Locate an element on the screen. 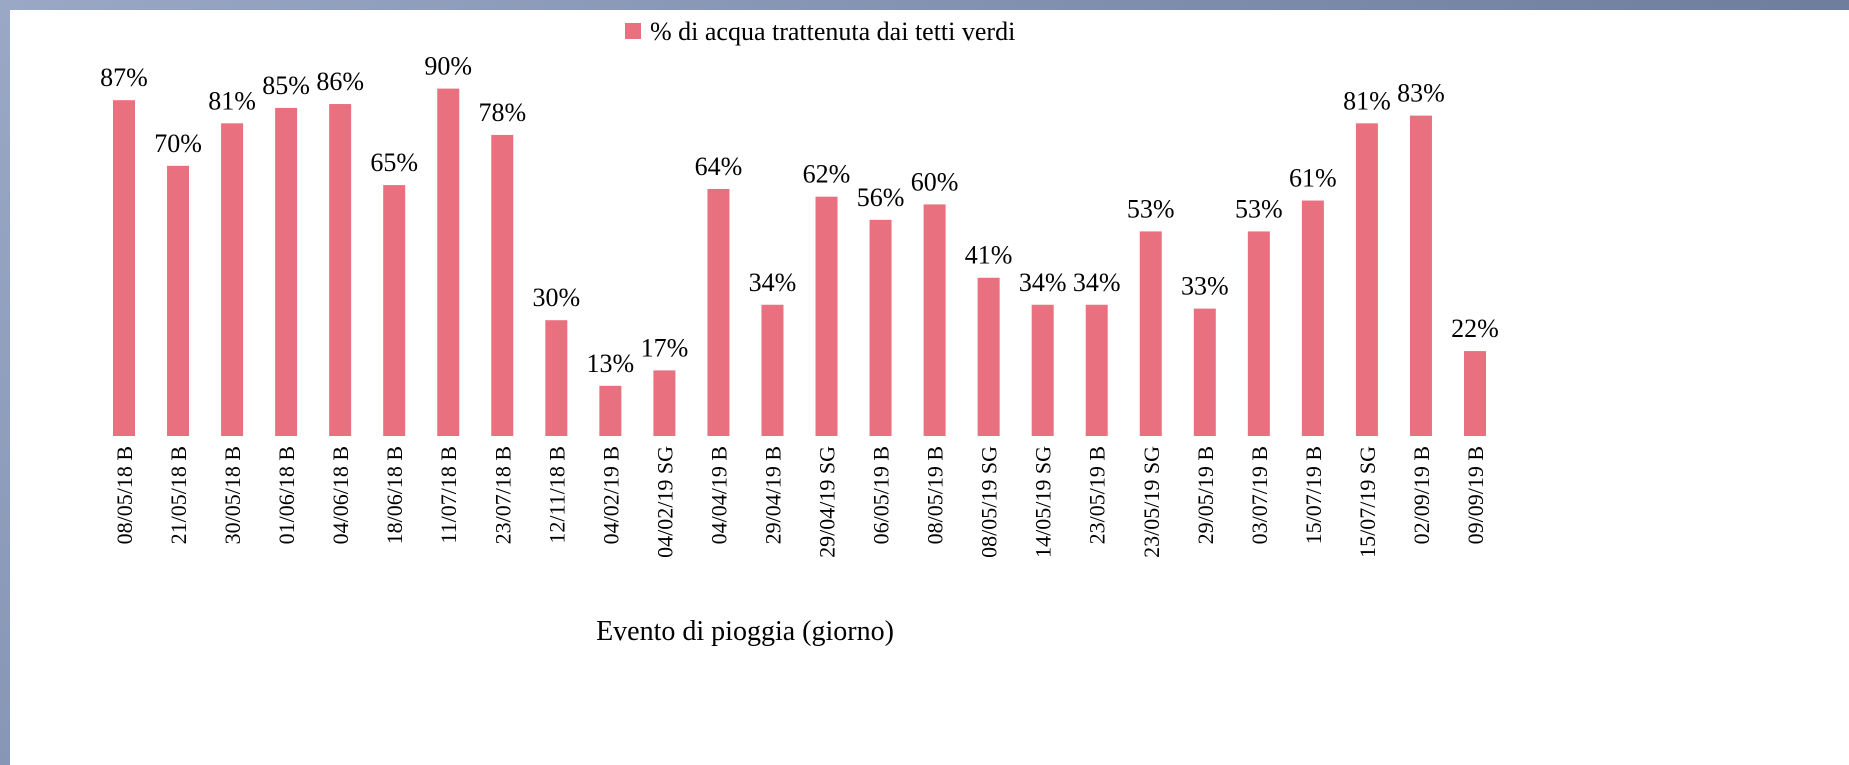 Image resolution: width=1849 pixels, height=765 pixels. data-label: 65% is located at coordinates (394, 162).